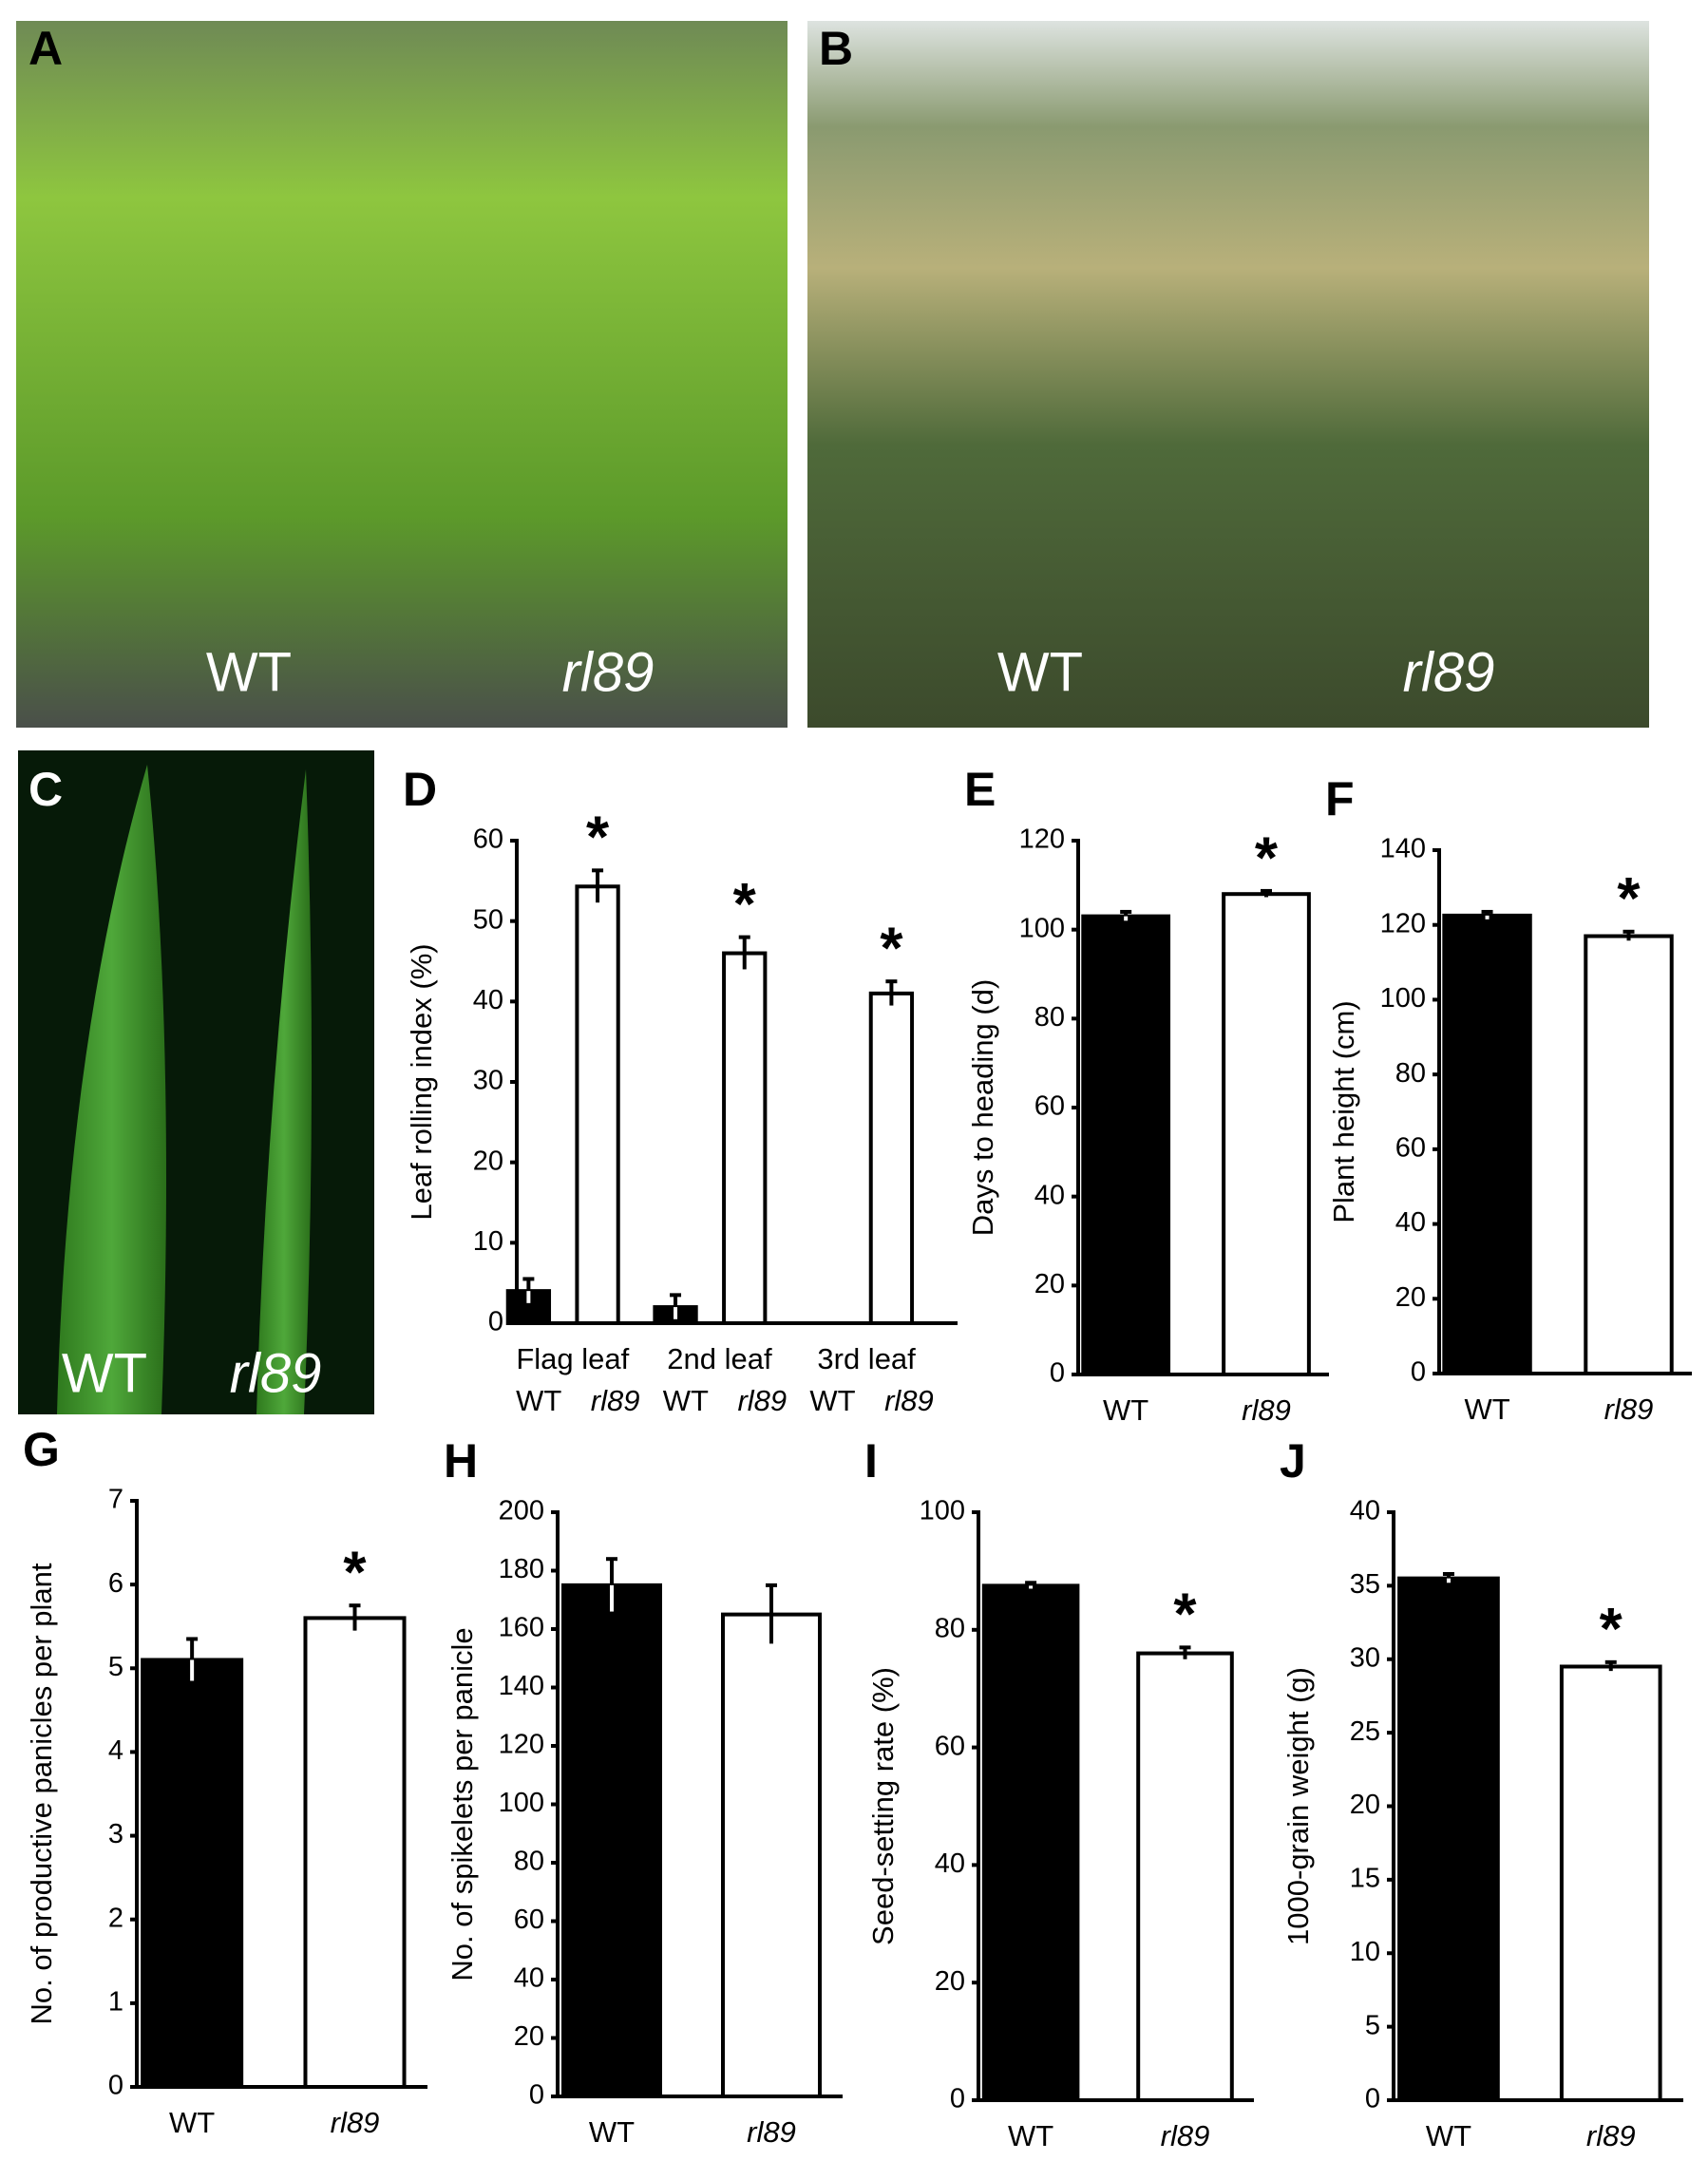 This screenshot has width=1708, height=2161. What do you see at coordinates (421, 1081) in the screenshot?
I see `y-axis-label: Leaf rolling index (%)` at bounding box center [421, 1081].